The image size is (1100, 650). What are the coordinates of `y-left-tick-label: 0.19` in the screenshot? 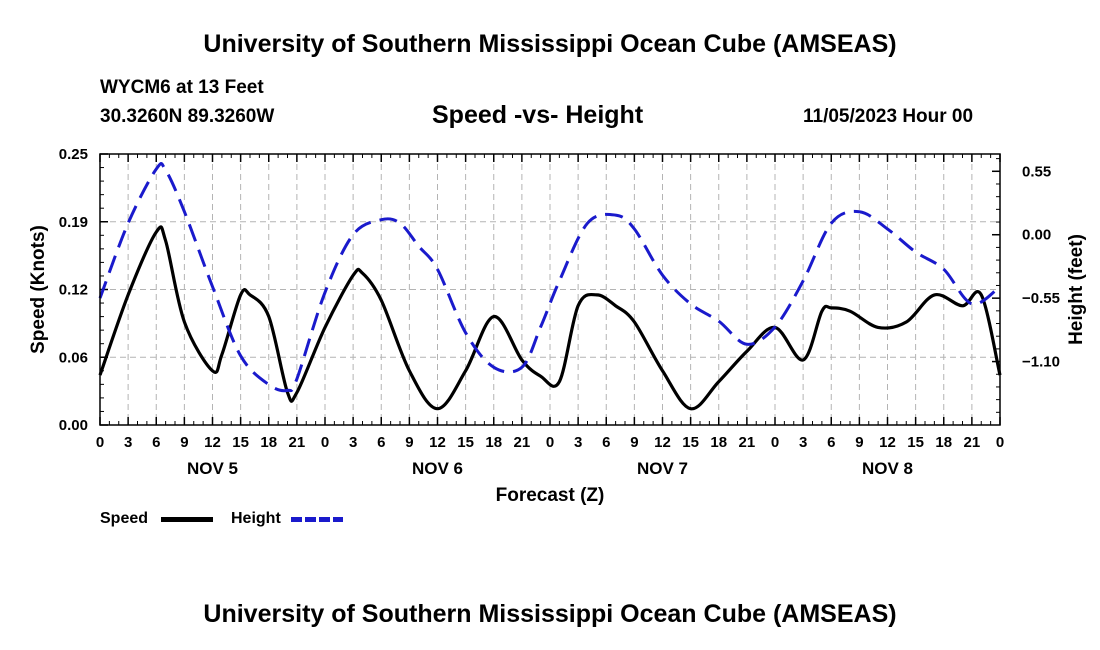 It's located at (73, 222).